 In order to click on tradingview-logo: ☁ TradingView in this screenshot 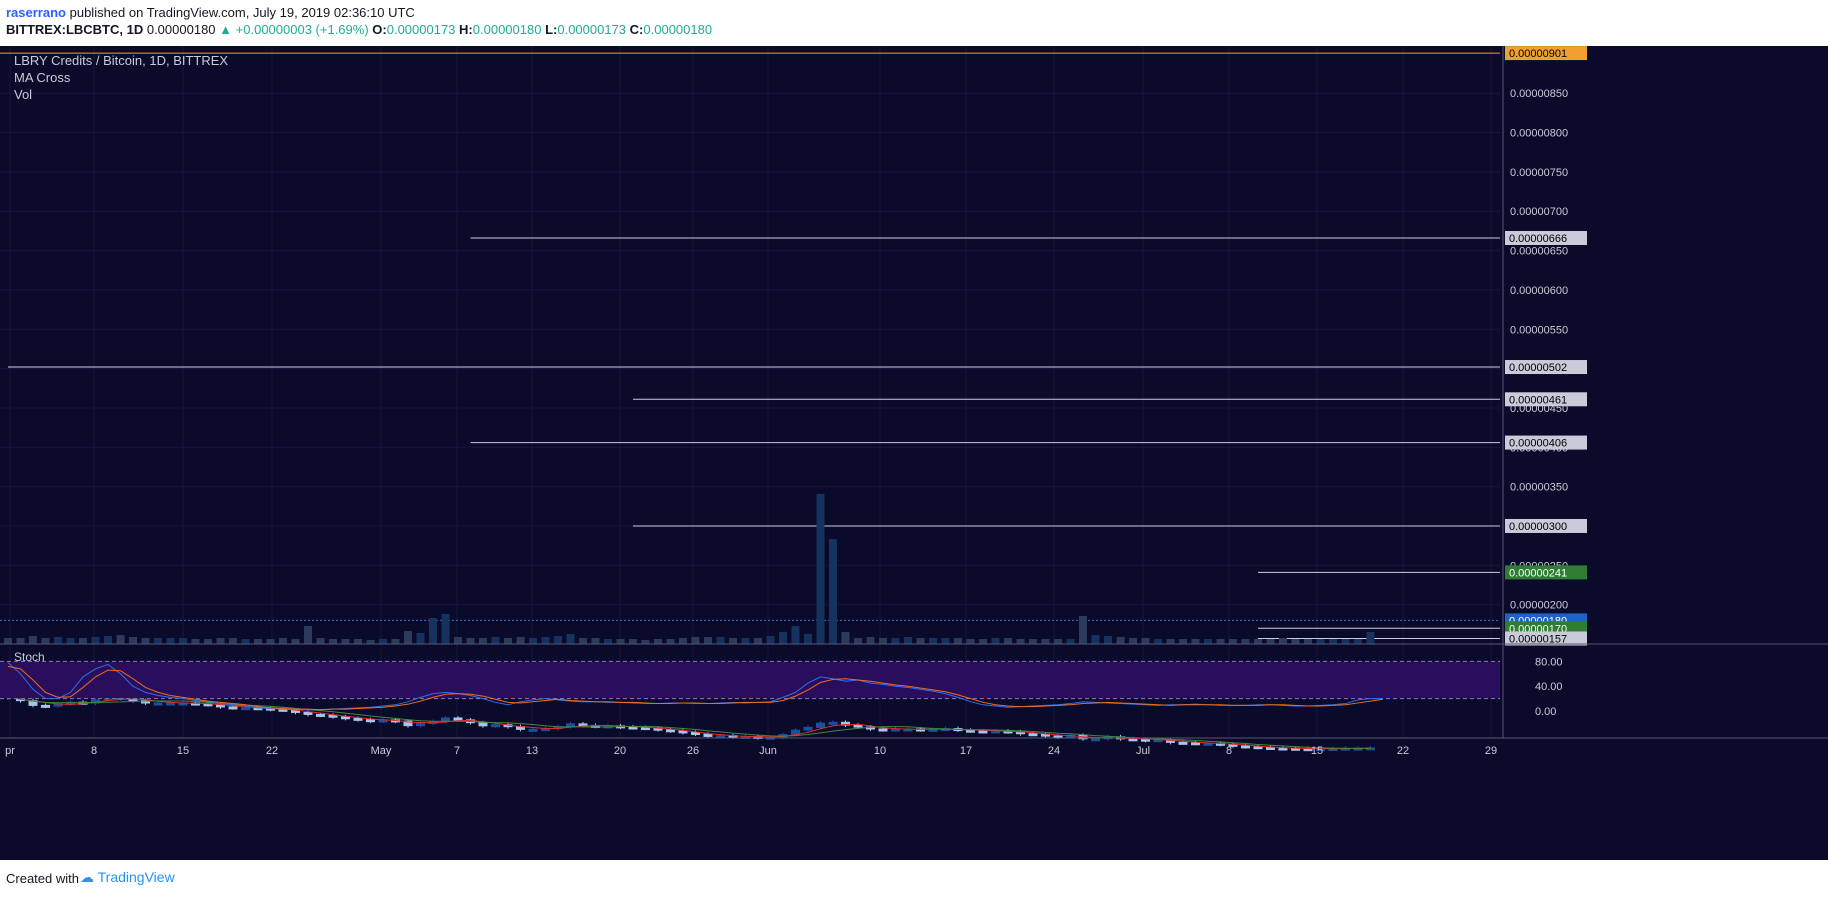, I will do `click(127, 877)`.